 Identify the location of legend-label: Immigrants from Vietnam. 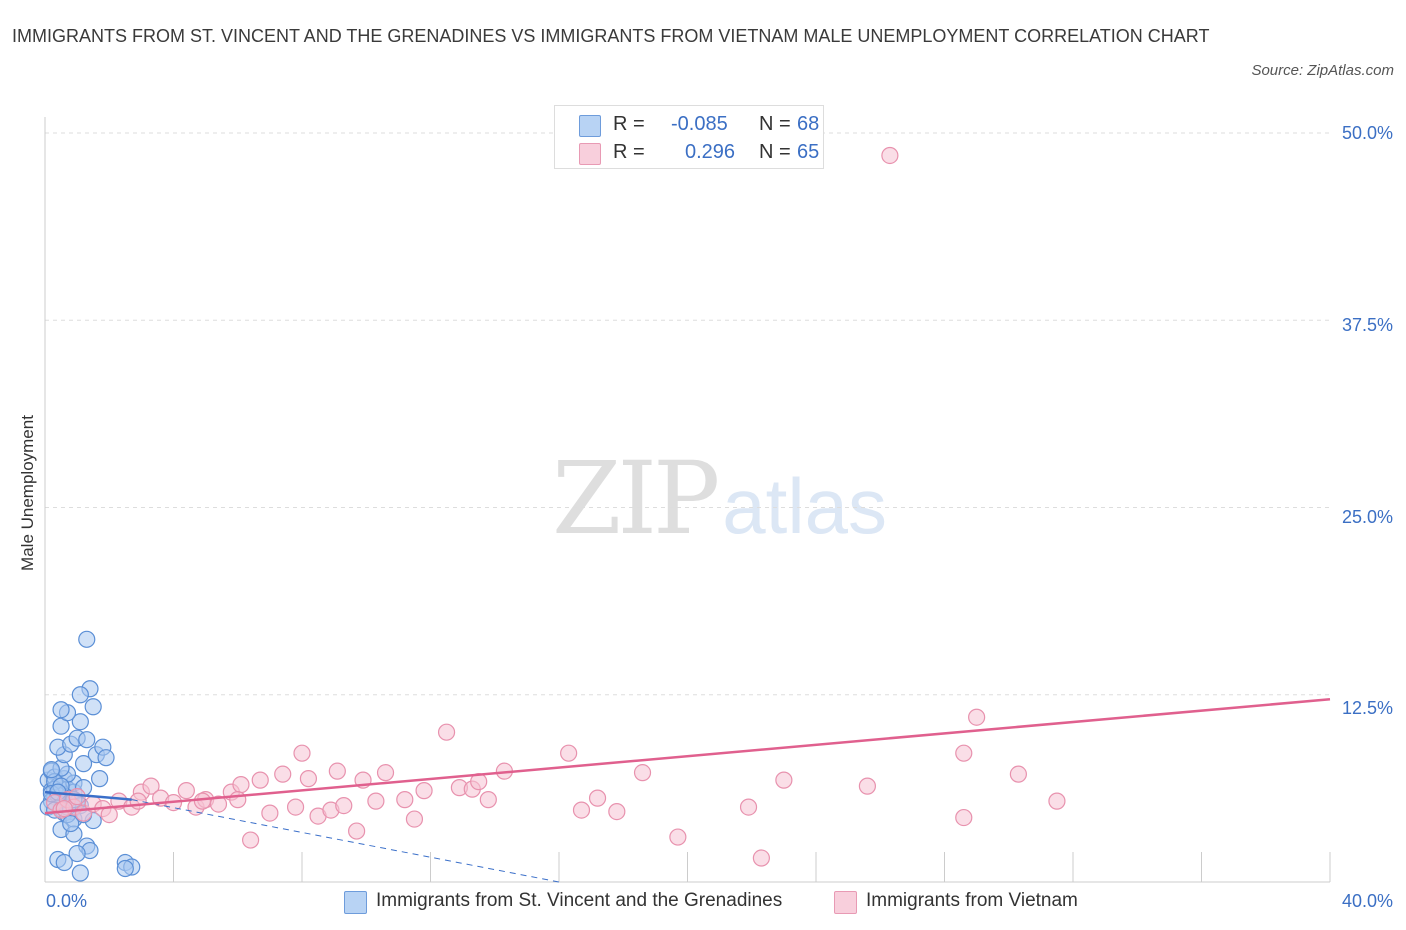
(972, 900).